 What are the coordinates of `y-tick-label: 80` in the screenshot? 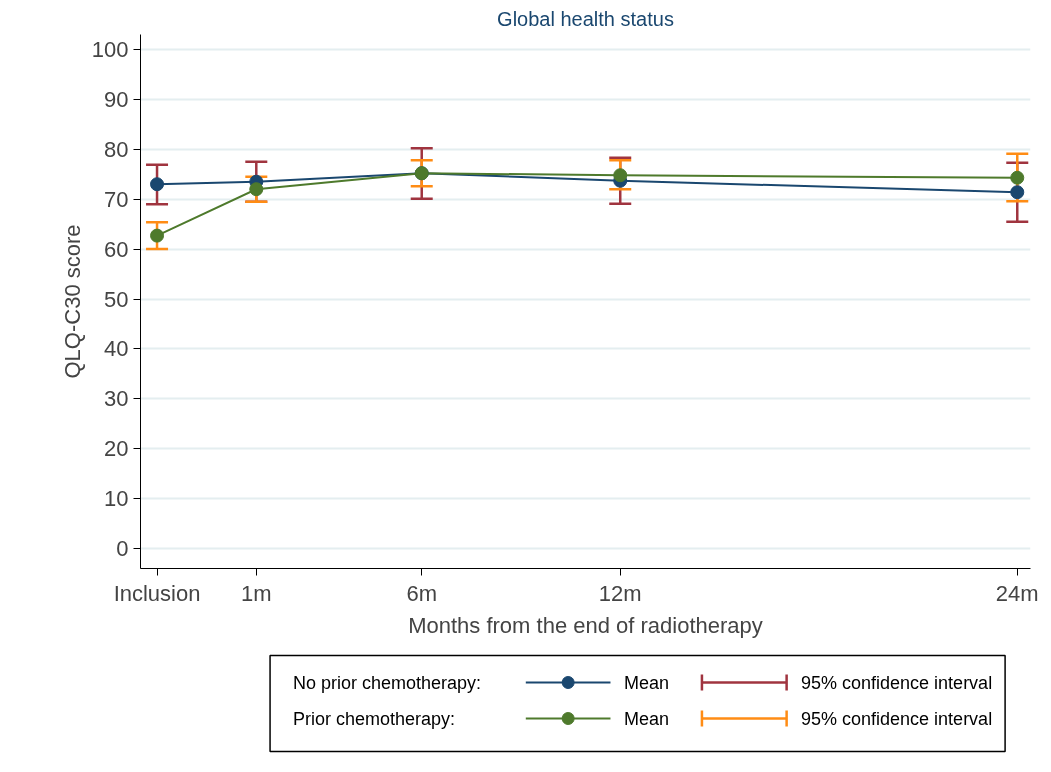 It's located at (116, 149).